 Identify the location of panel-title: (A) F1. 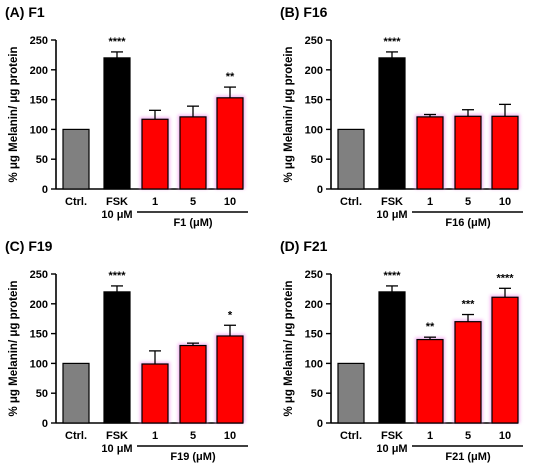
(25, 12).